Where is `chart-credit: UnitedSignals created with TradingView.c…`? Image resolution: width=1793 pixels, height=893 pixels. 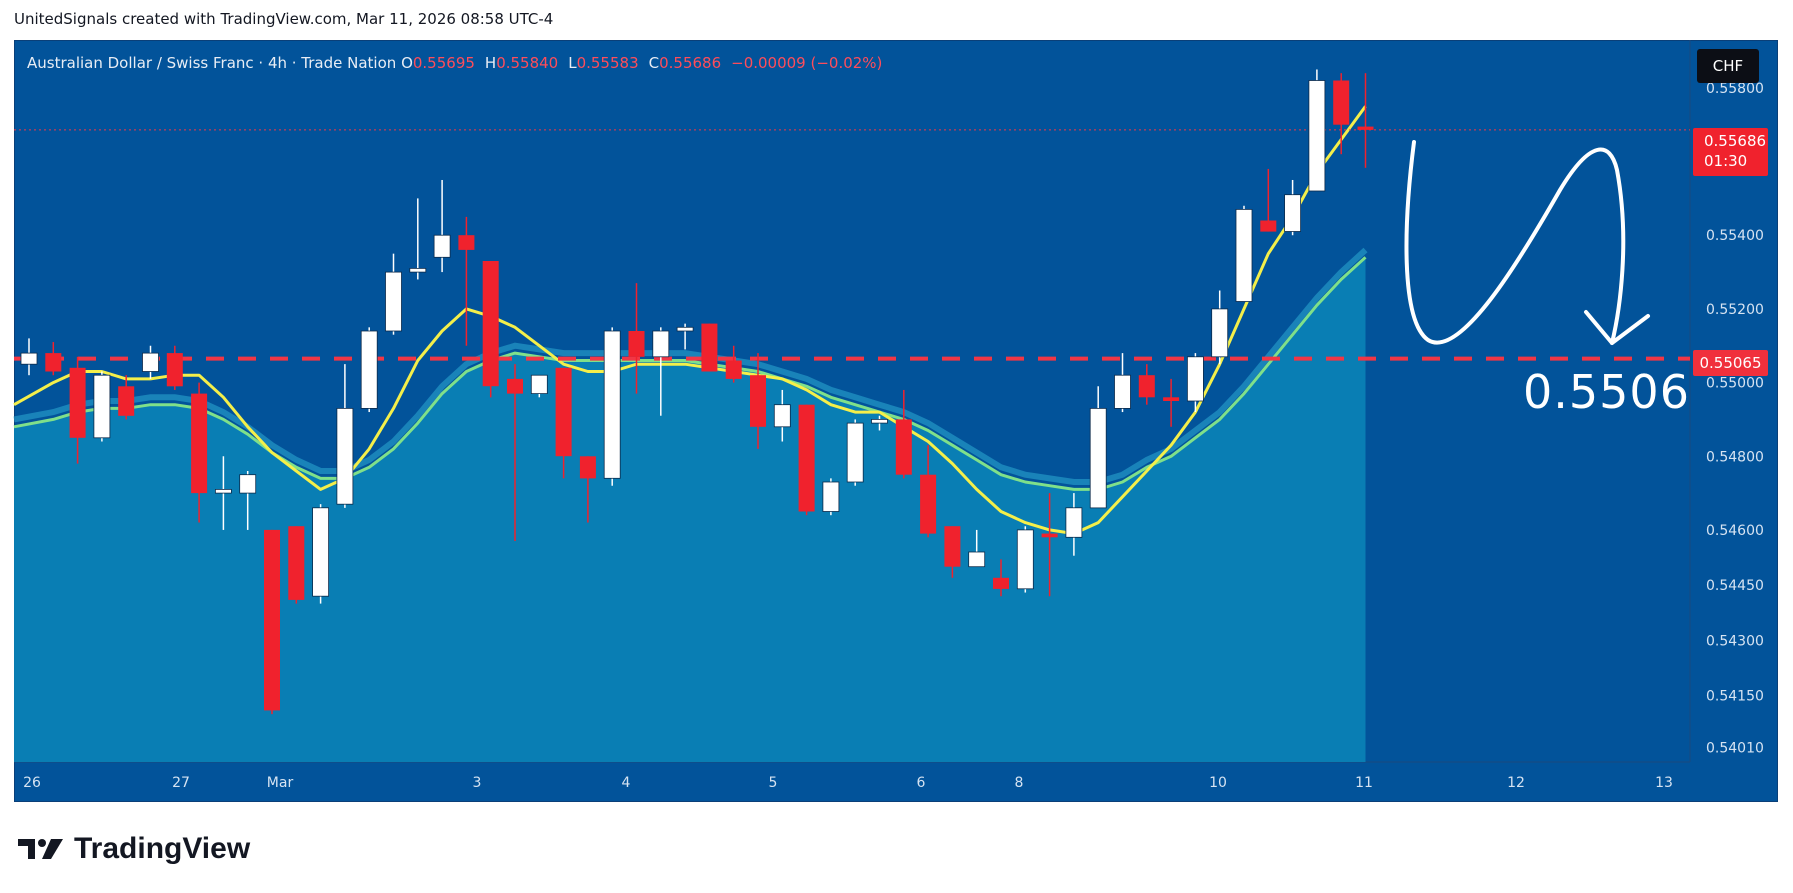
chart-credit: UnitedSignals created with TradingView.c… is located at coordinates (284, 19).